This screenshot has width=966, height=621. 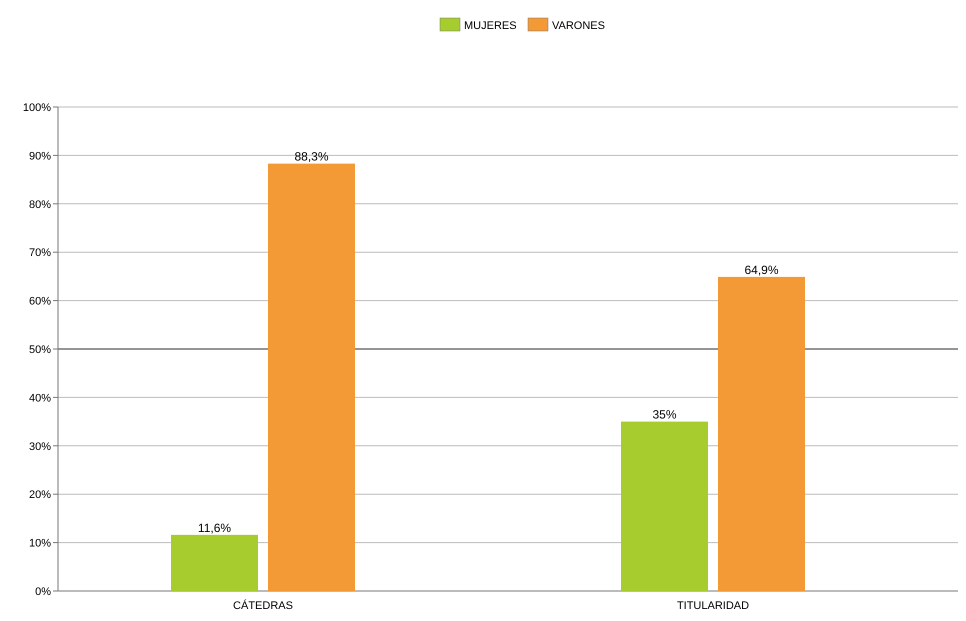 I want to click on y-tick-label: 10%, so click(x=40, y=544).